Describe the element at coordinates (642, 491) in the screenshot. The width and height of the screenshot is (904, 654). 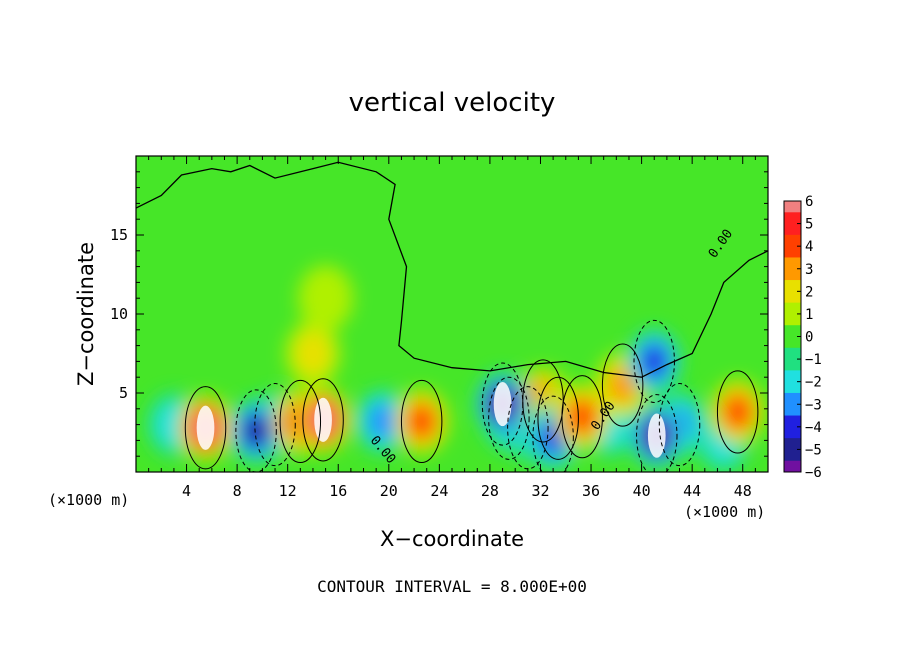
I see `x-tick-label: 40` at that location.